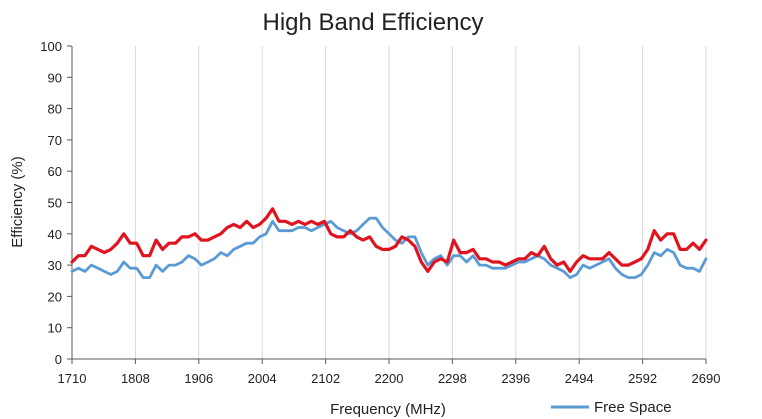 This screenshot has width=762, height=419. I want to click on legend: Free Space, so click(611, 407).